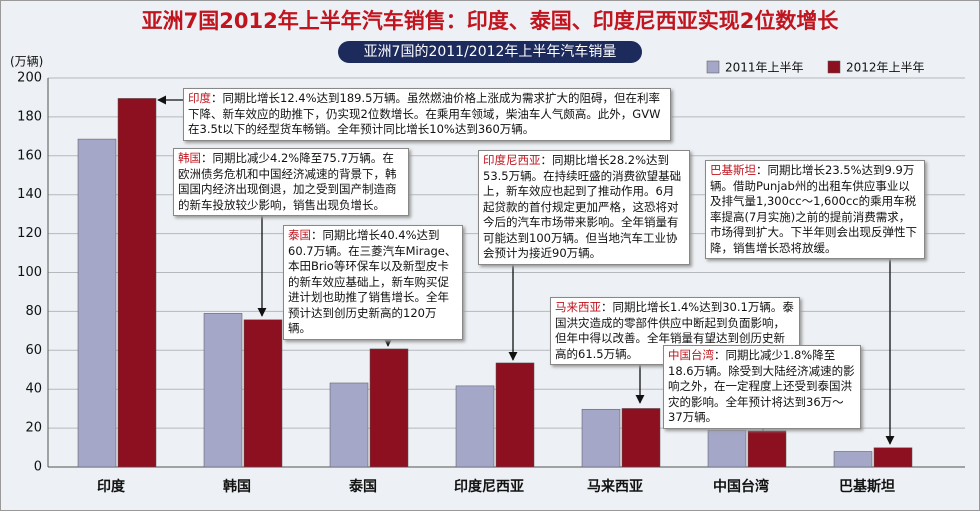 The height and width of the screenshot is (511, 980). Describe the element at coordinates (733, 170) in the screenshot. I see `annotation-label: 巴基斯坦` at that location.